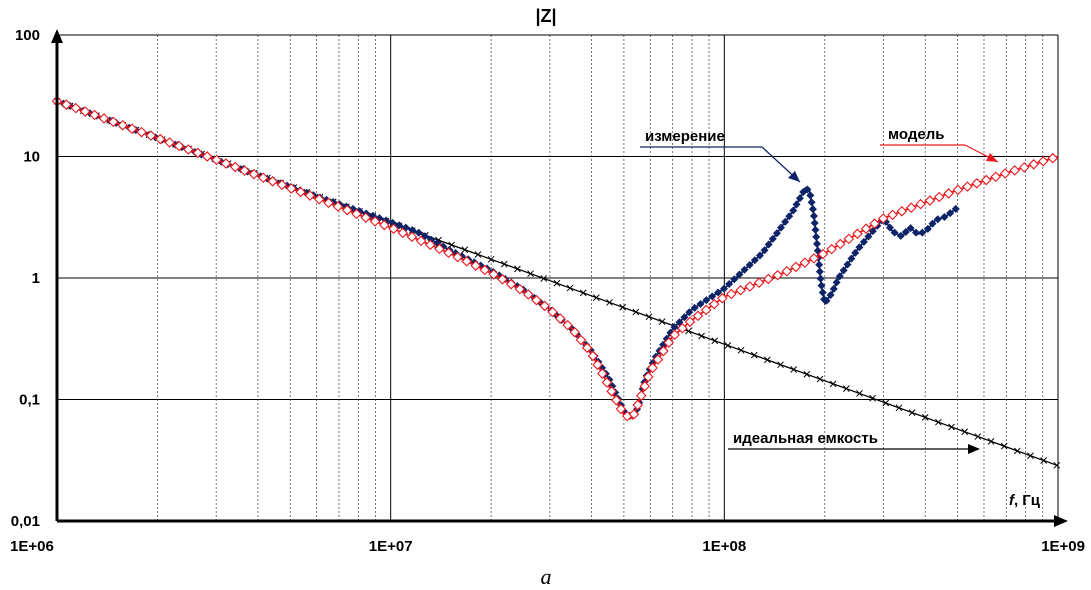 This screenshot has width=1091, height=590. Describe the element at coordinates (27, 35) in the screenshot. I see `y-tick-label: 100` at that location.